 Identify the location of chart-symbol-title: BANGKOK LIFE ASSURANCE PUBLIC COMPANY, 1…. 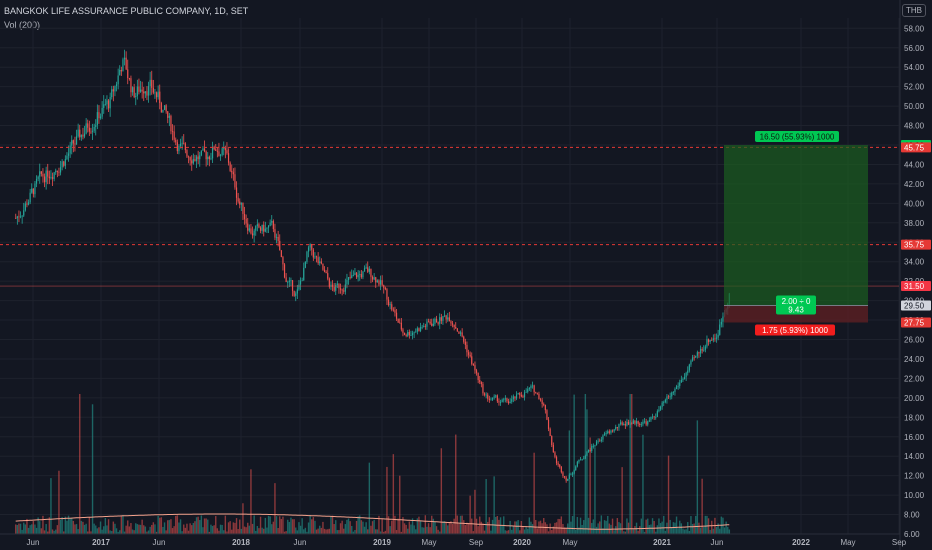
(126, 11).